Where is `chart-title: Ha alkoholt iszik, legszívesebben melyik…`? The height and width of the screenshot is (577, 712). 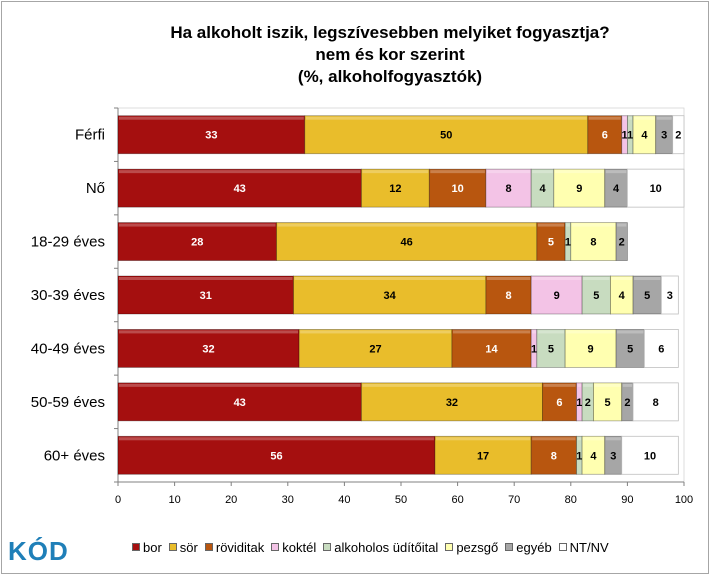
chart-title: Ha alkoholt iszik, legszívesebben melyik… is located at coordinates (356, 55).